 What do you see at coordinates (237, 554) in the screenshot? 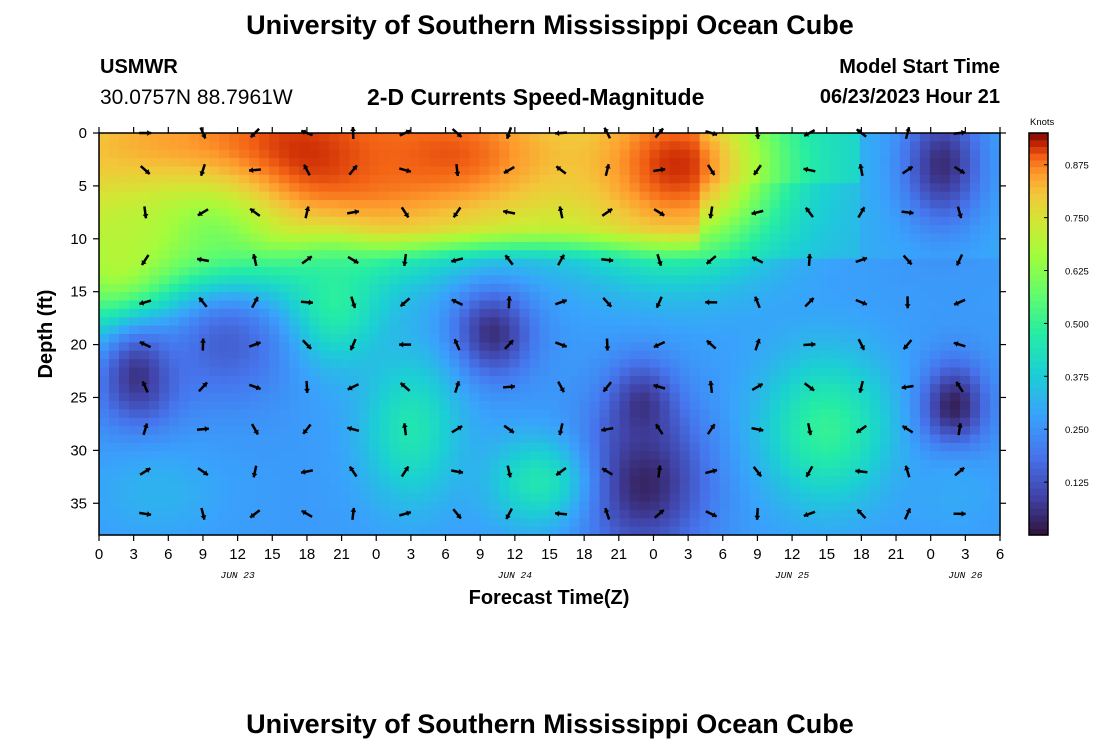
I see `x-tick-label: 12` at bounding box center [237, 554].